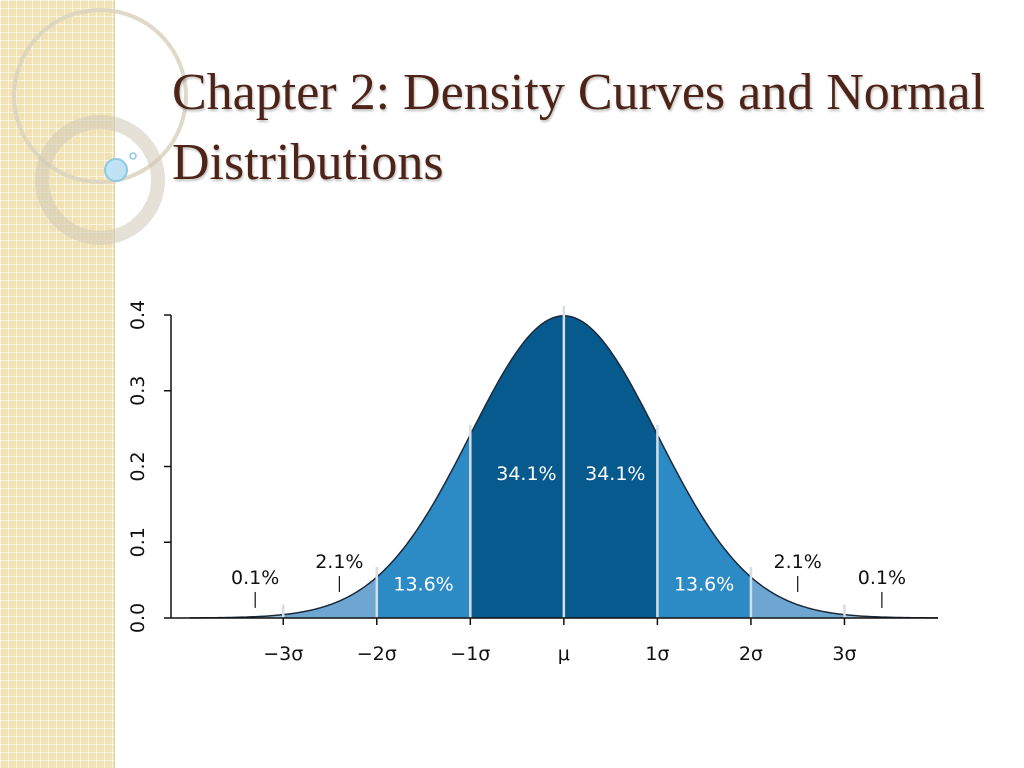 Image resolution: width=1024 pixels, height=768 pixels. I want to click on bubble-dot, so click(116, 170).